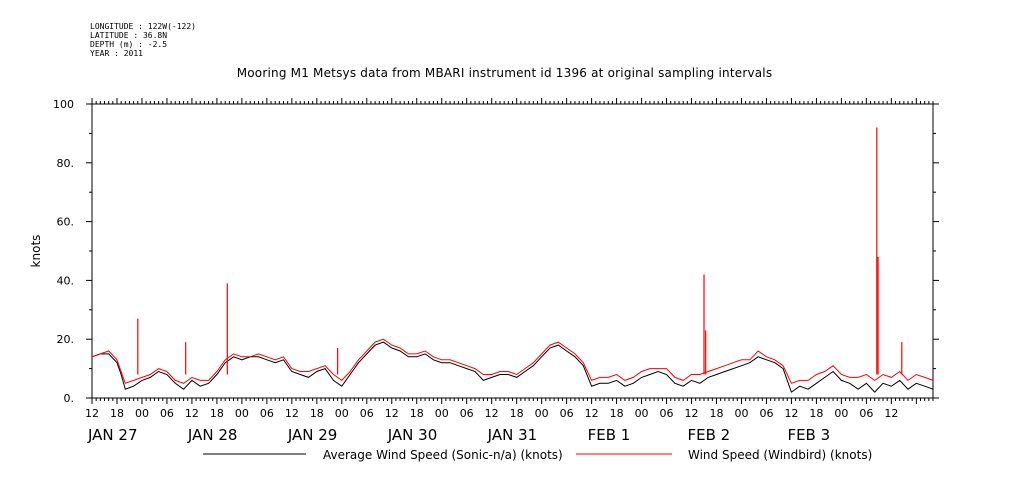  Describe the element at coordinates (512, 435) in the screenshot. I see `day-label: JAN 31` at that location.